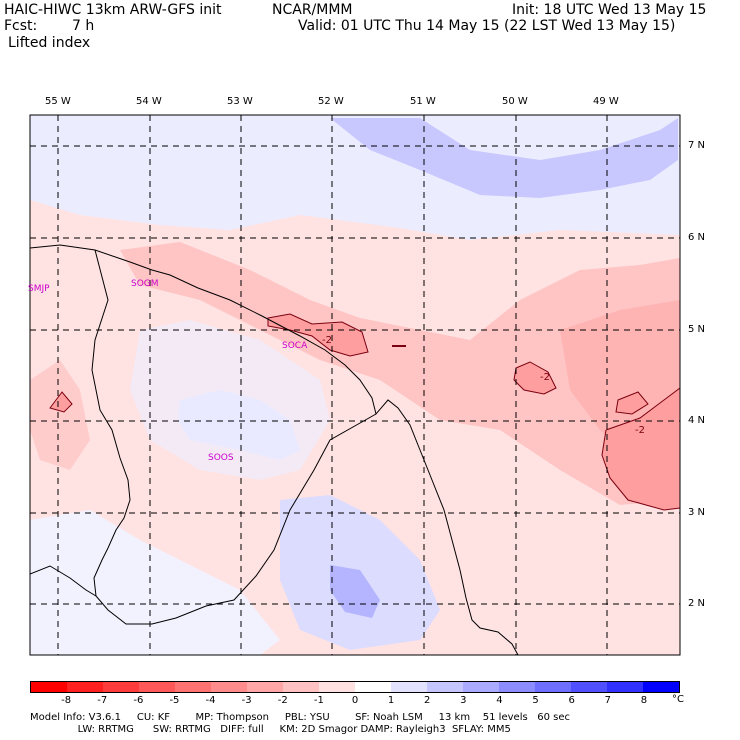 This screenshot has width=740, height=740. What do you see at coordinates (155, 582) in the screenshot?
I see `stable-region-west` at bounding box center [155, 582].